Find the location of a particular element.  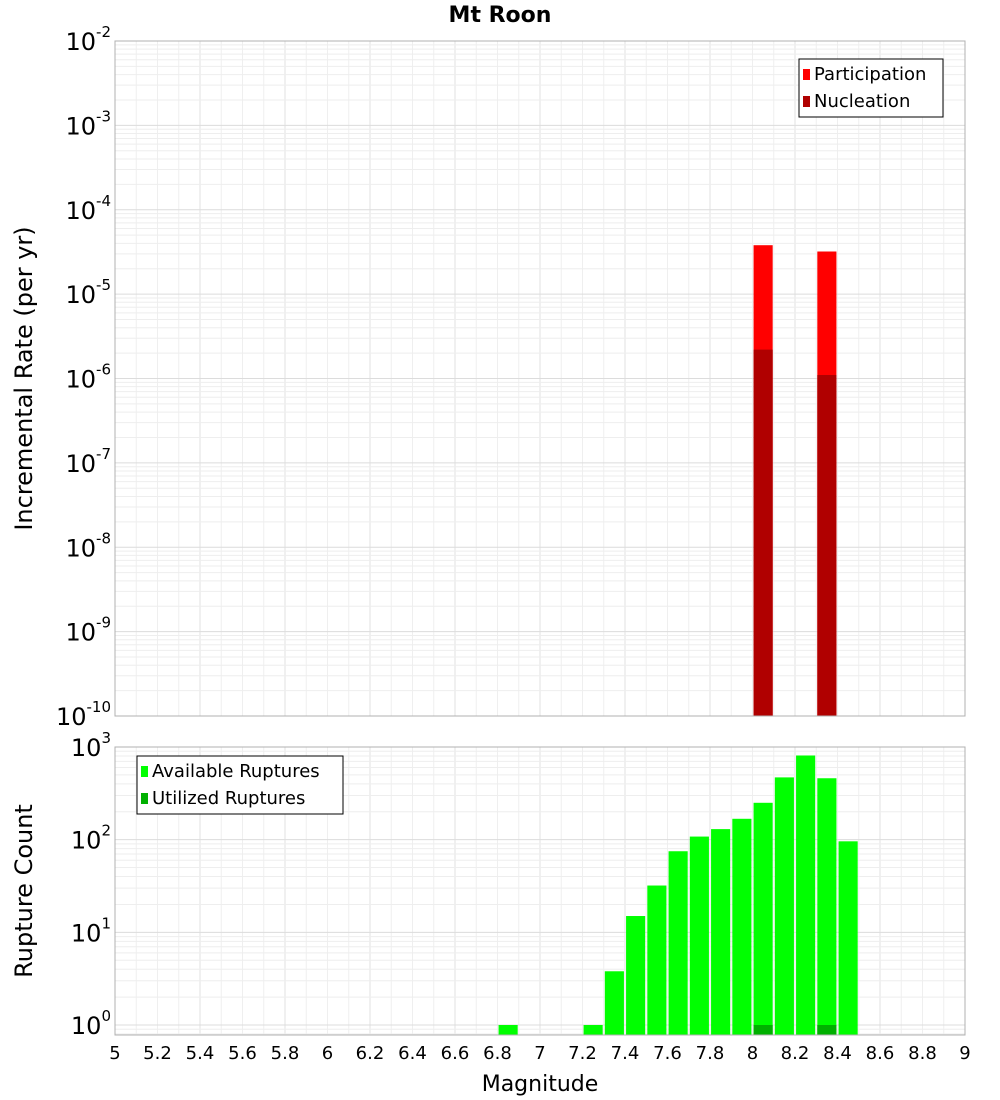

x-tick-label: 7.2 is located at coordinates (582, 1053).